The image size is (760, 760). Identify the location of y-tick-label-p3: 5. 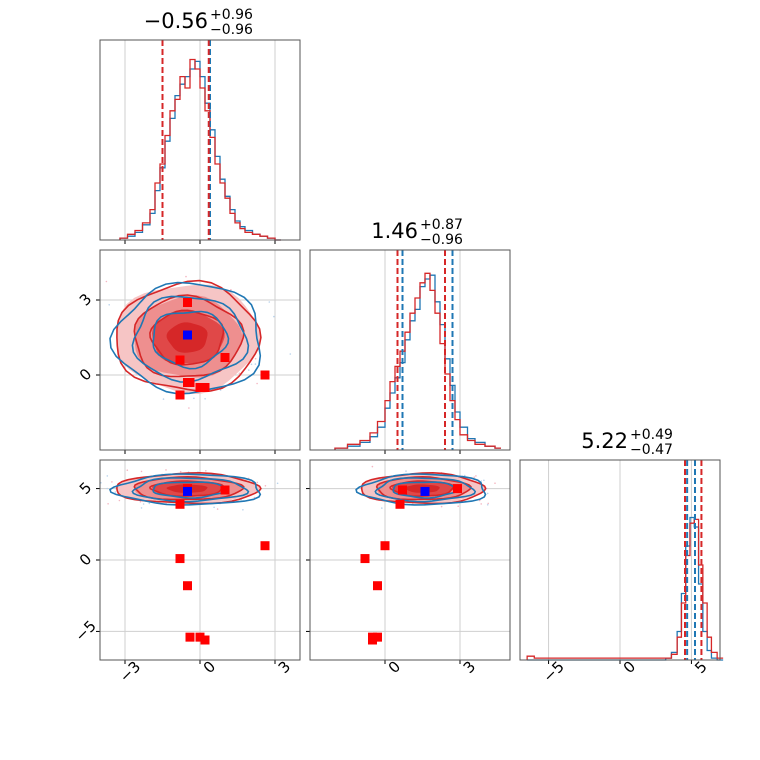
(85, 487).